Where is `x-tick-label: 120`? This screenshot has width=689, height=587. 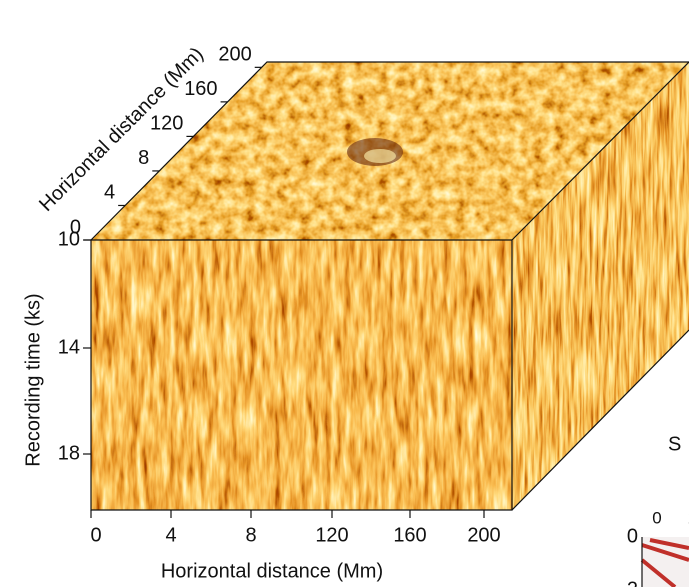
x-tick-label: 120 is located at coordinates (331, 535).